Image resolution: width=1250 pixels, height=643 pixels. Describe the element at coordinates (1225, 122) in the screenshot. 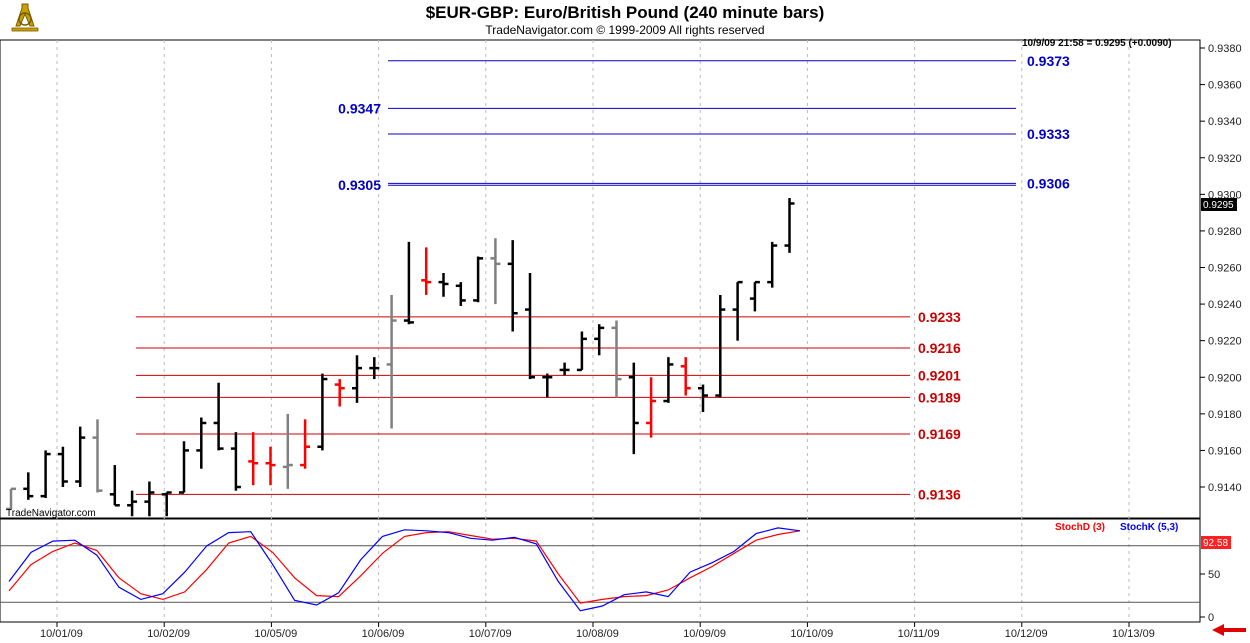

I see `y-tick-label: 0.9340` at that location.